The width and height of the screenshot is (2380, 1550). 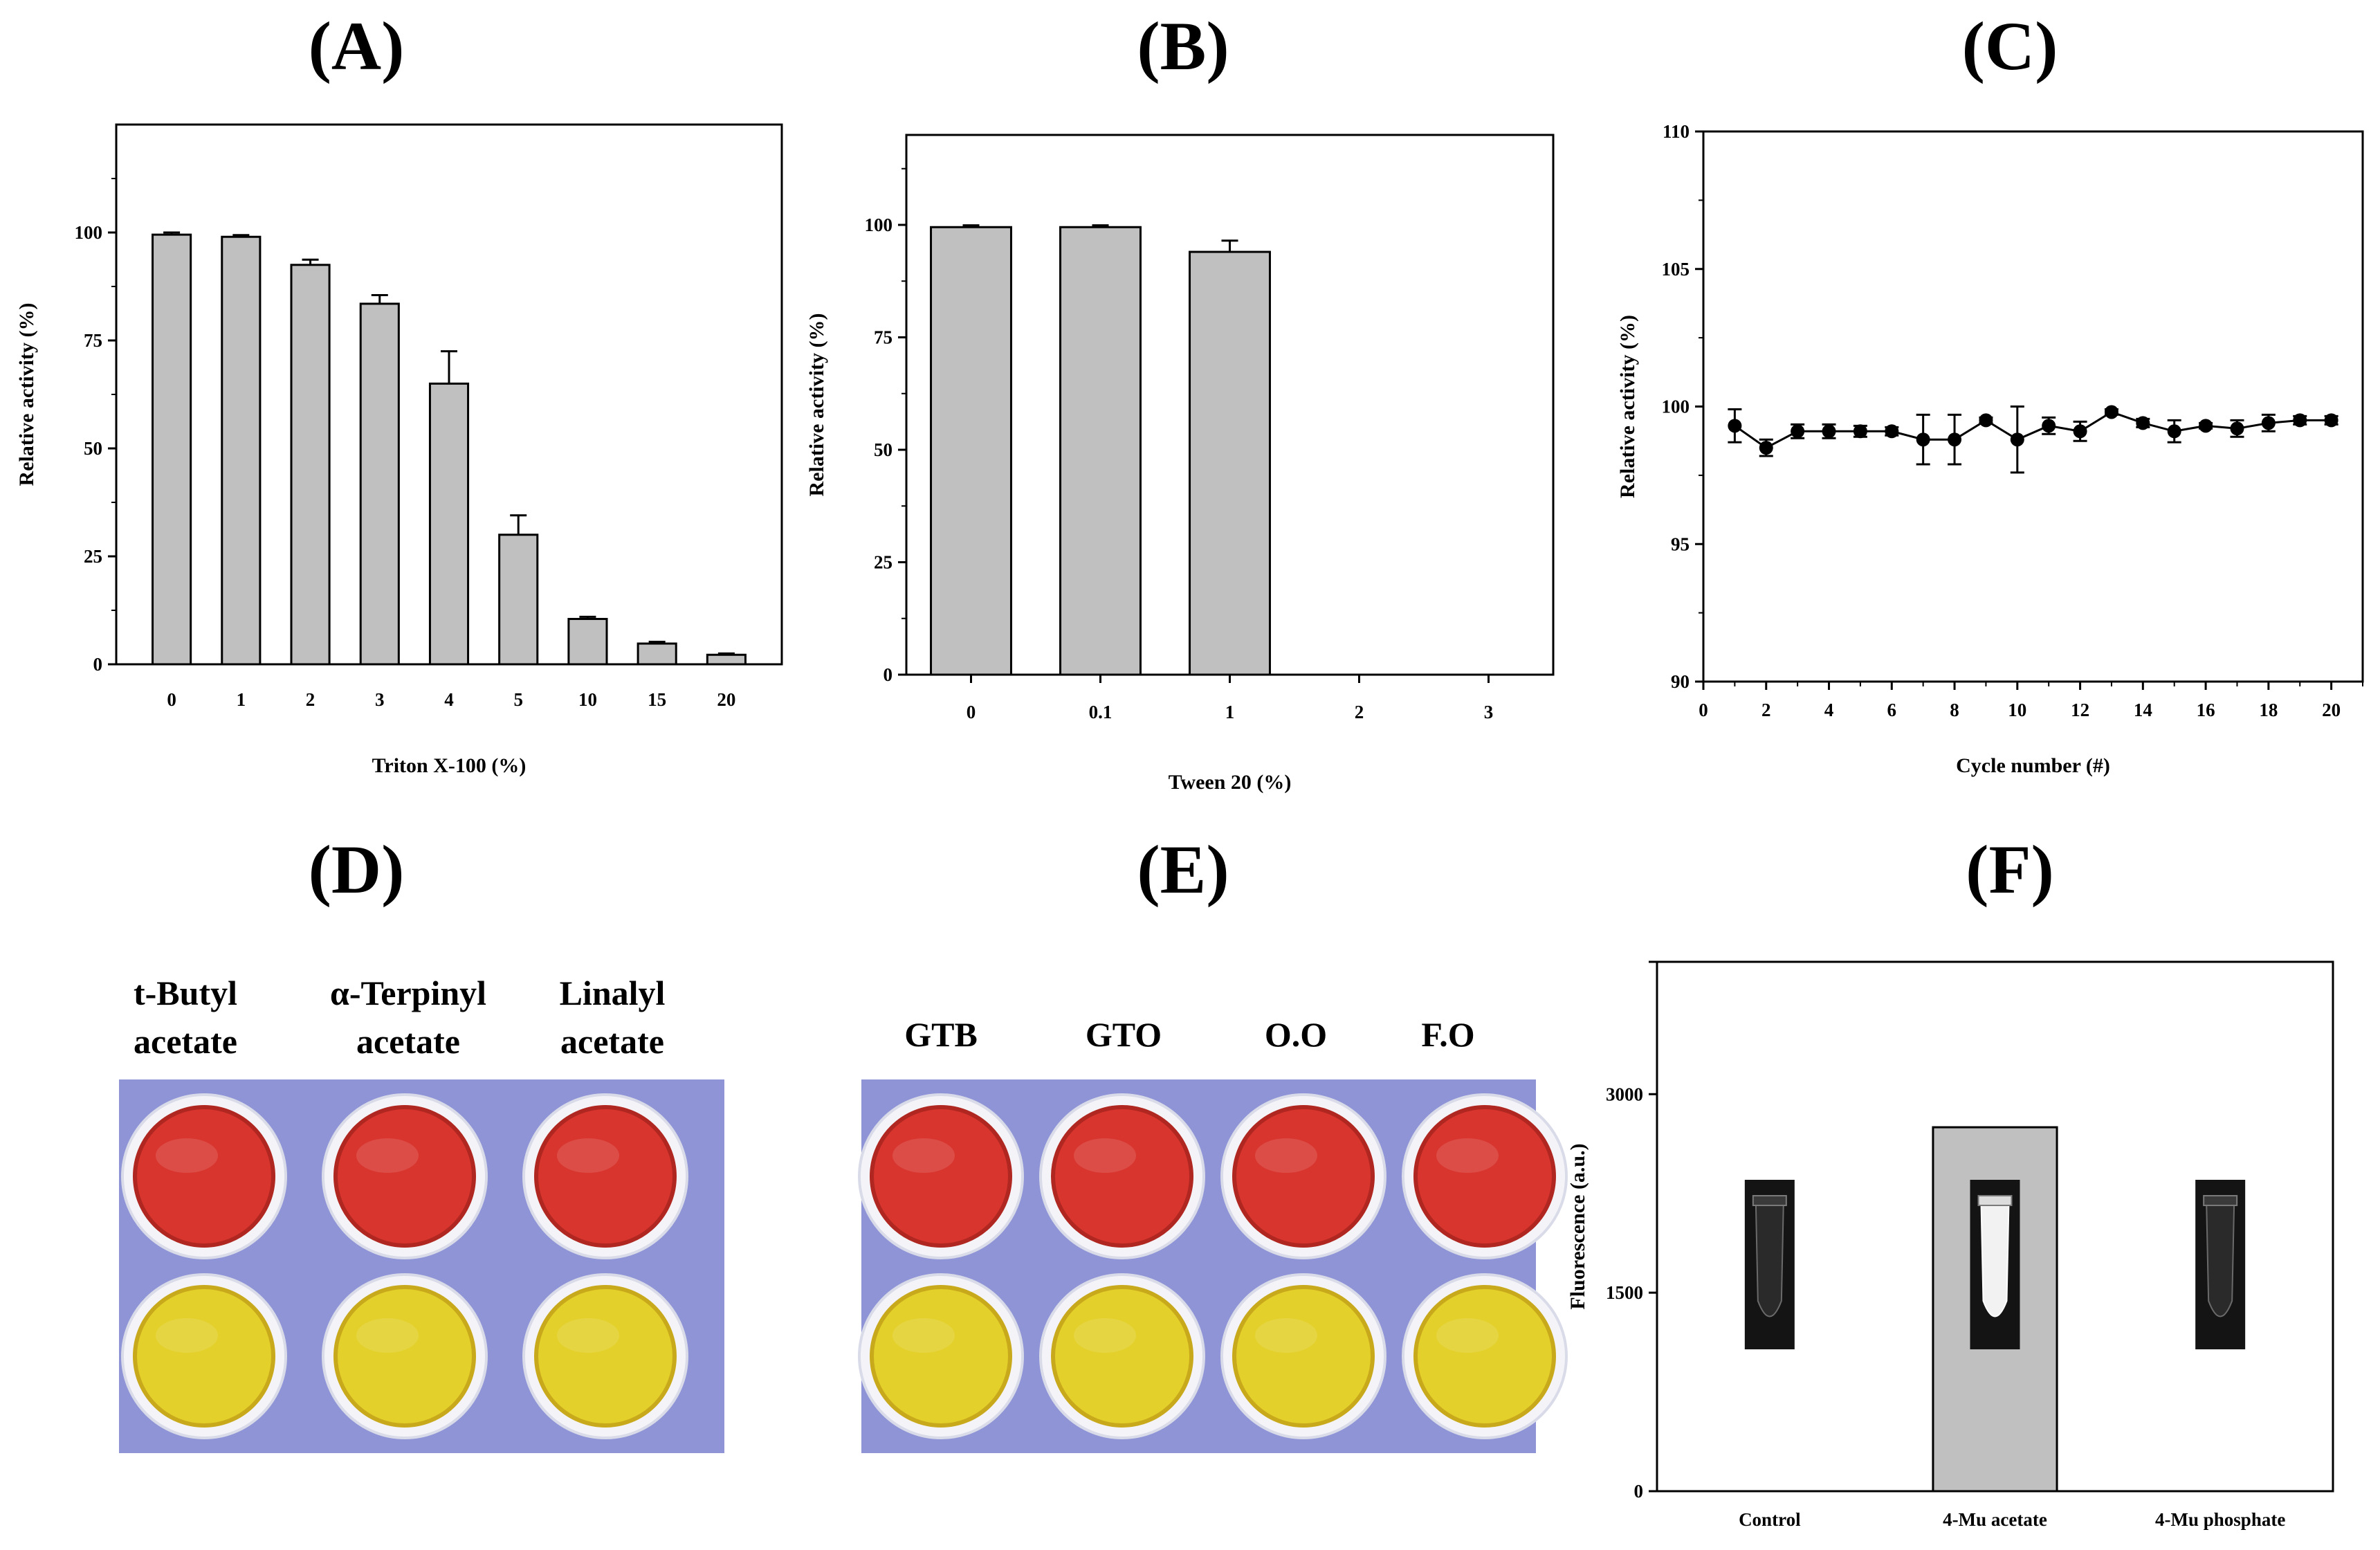 I want to click on photo-d-label-1-line-1: t-Butyl, so click(x=185, y=993).